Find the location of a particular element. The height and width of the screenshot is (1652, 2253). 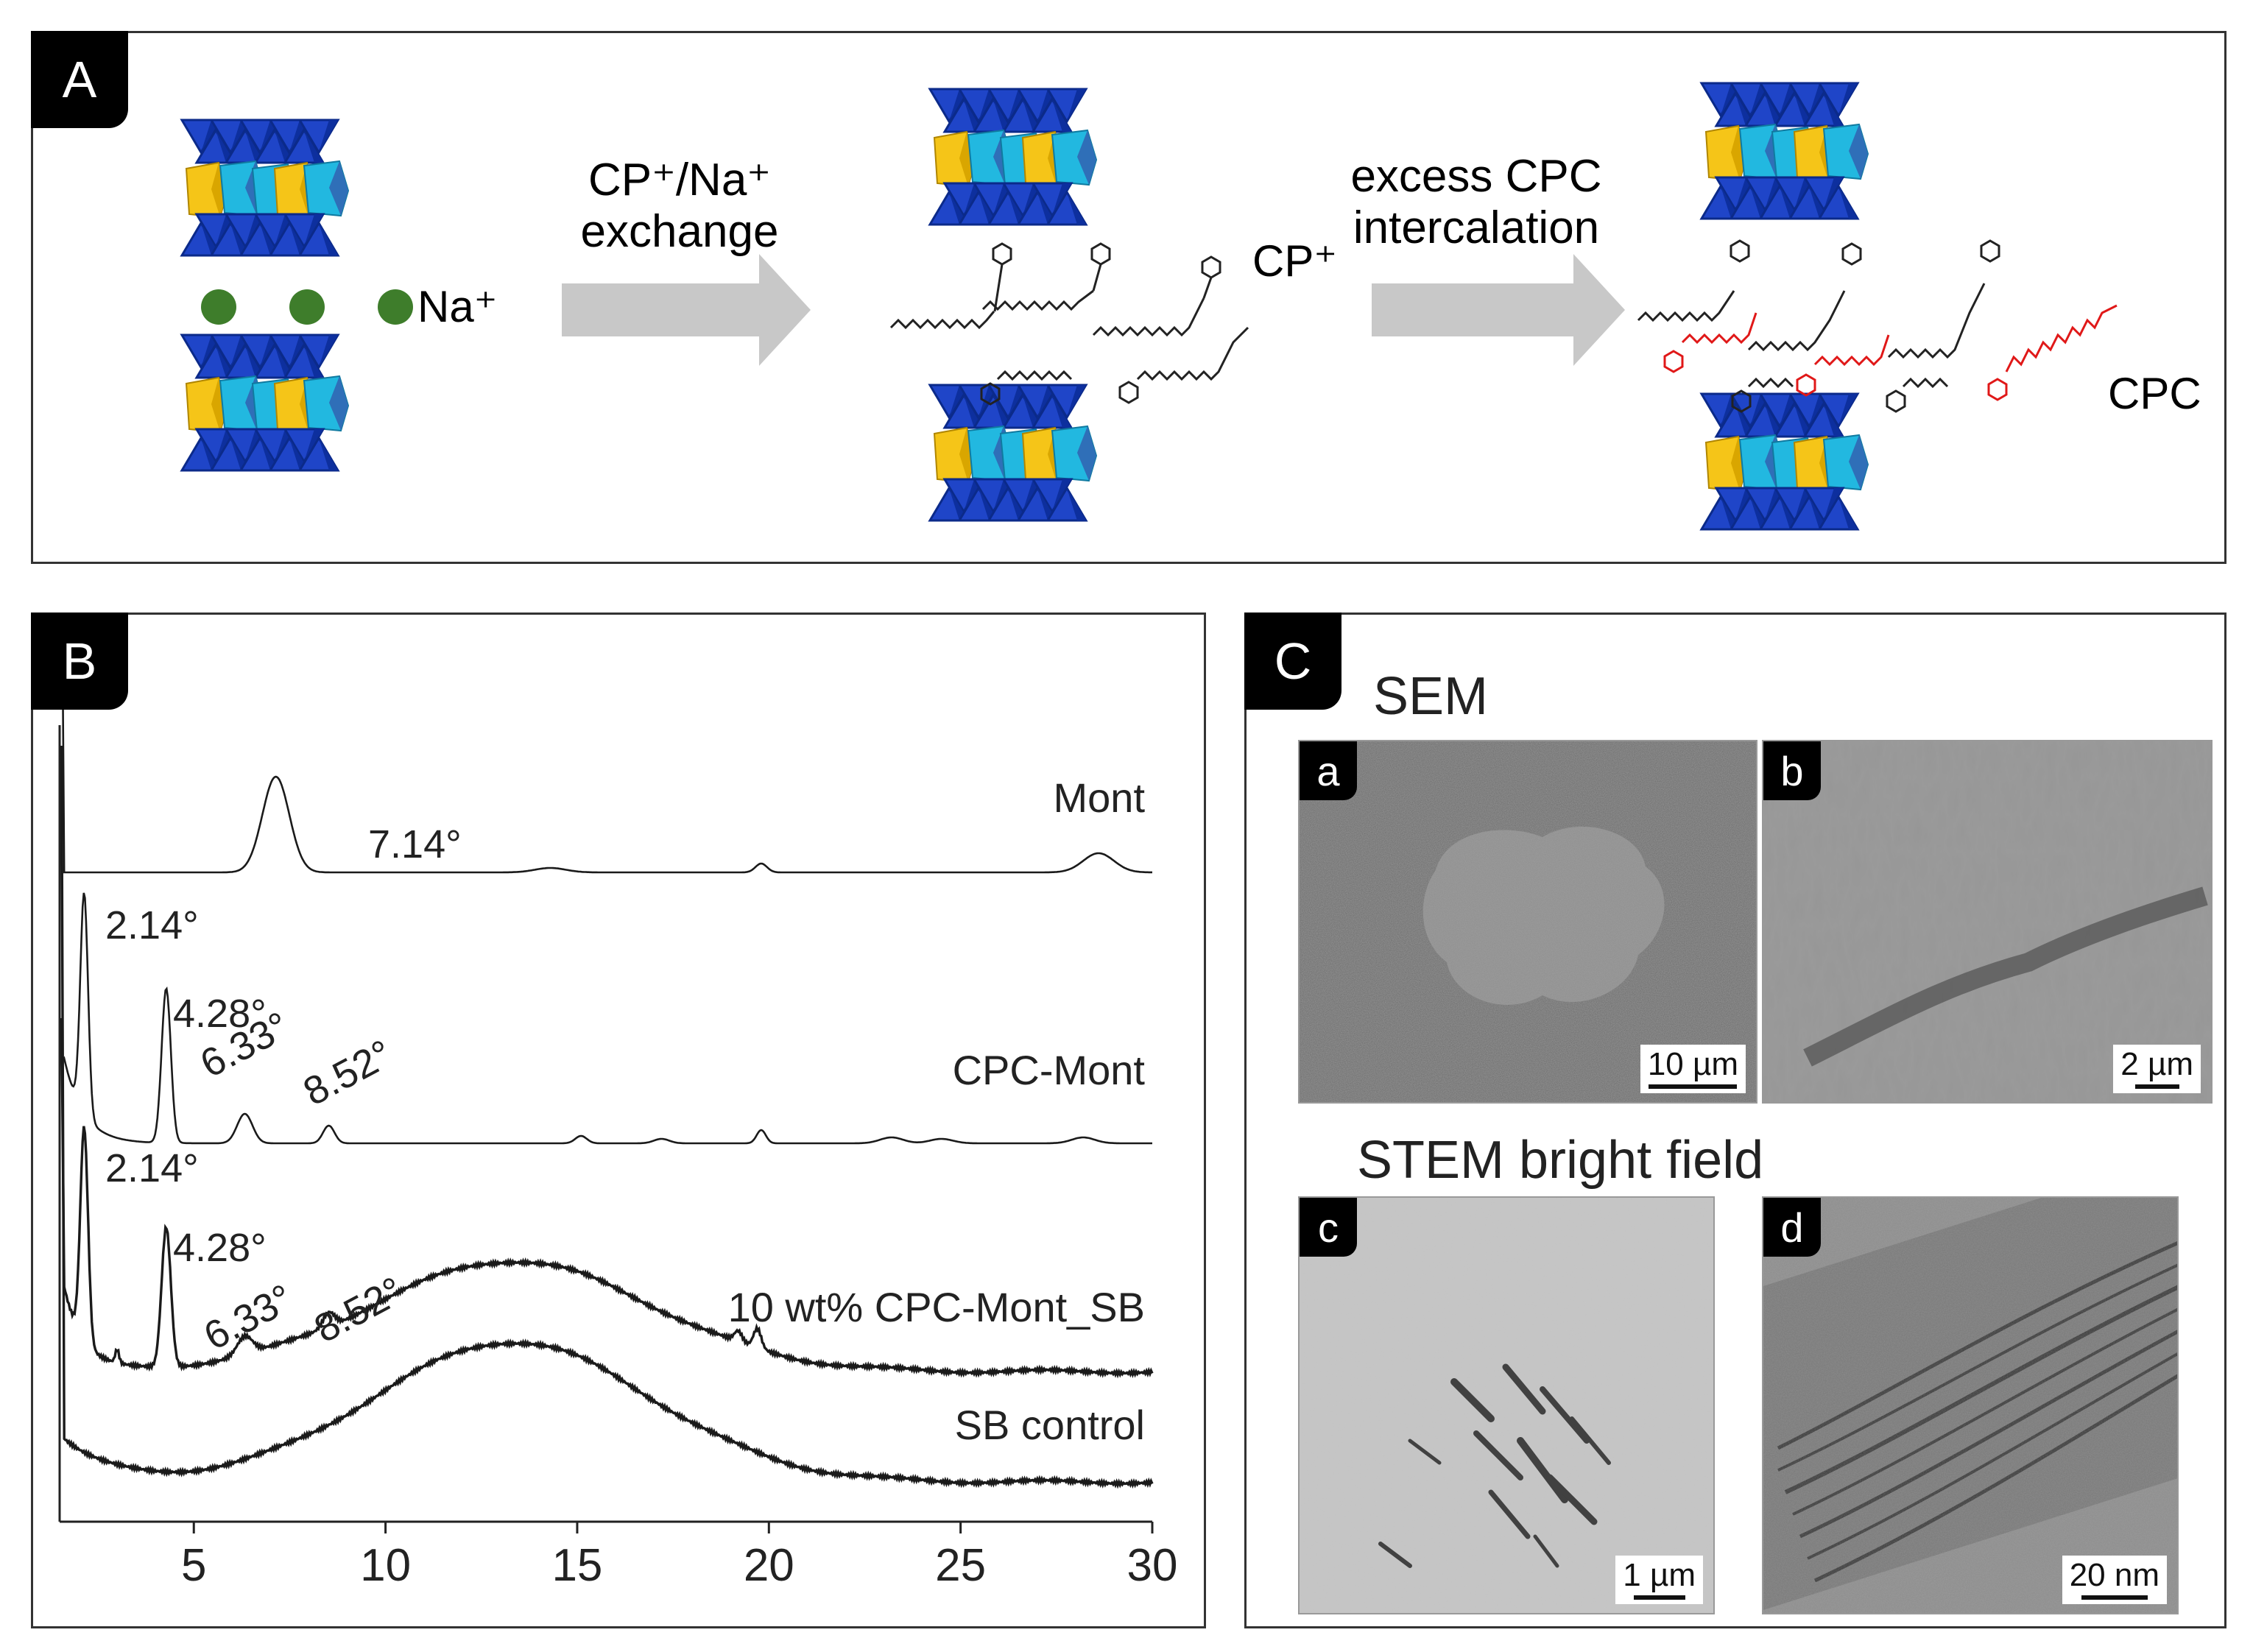

arrow2-label-line2: intercalation is located at coordinates (1476, 227).